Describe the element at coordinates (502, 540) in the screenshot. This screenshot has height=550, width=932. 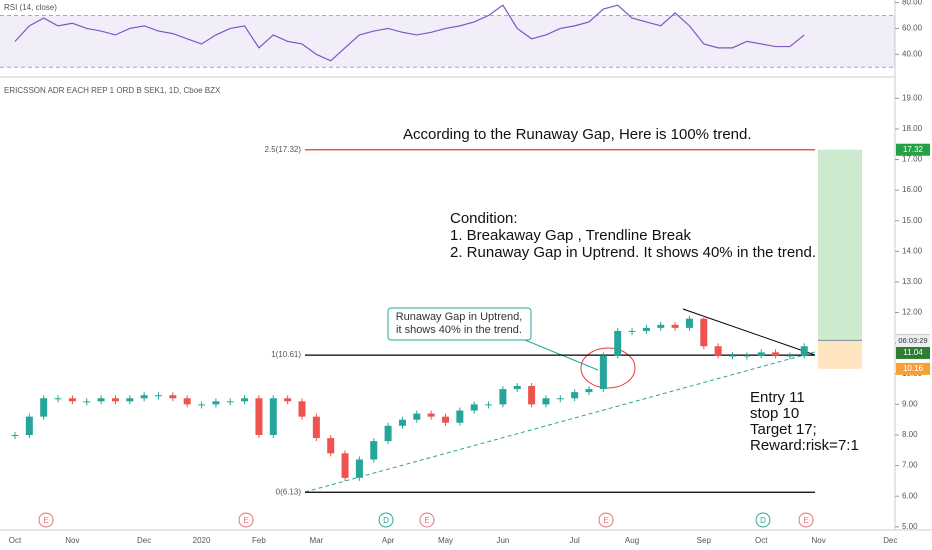
I see `x-tick-label: Jun` at that location.